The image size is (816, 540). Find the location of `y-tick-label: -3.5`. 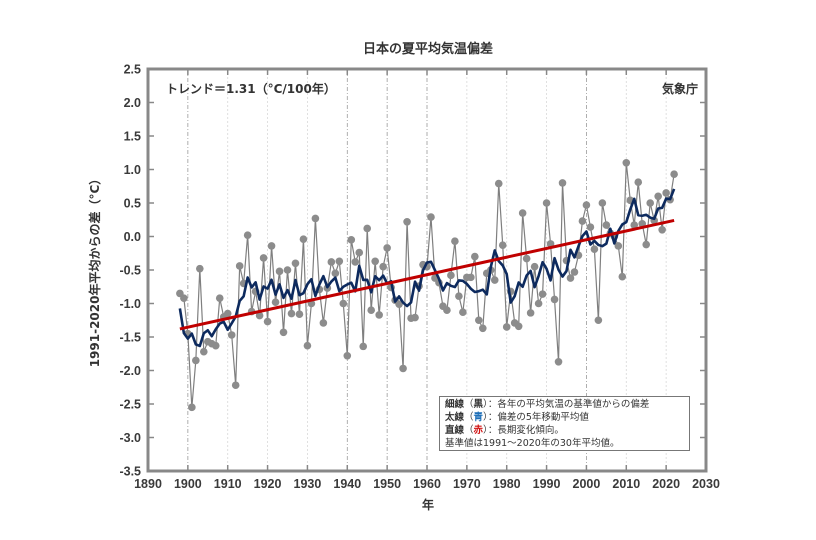

y-tick-label: -3.5 is located at coordinates (130, 472).